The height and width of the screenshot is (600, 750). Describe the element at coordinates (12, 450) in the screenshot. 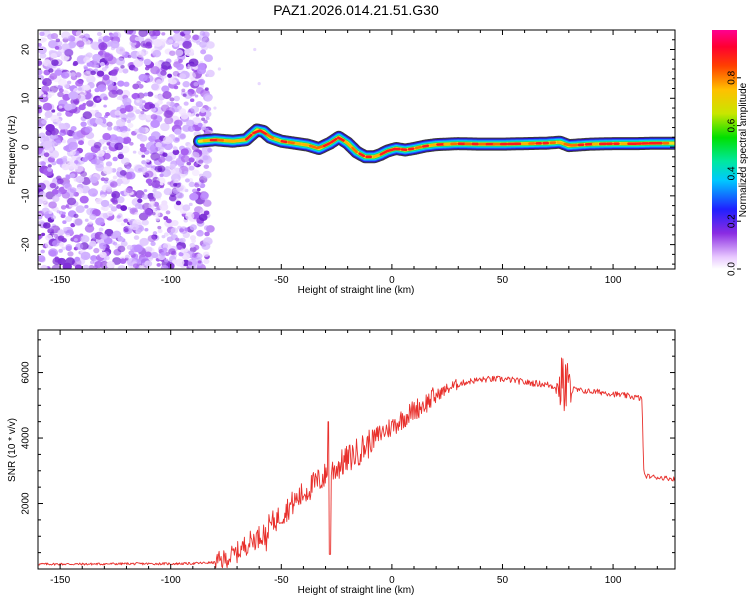

I see `snr-y-axis-title: SNR (10 * v/v)` at that location.